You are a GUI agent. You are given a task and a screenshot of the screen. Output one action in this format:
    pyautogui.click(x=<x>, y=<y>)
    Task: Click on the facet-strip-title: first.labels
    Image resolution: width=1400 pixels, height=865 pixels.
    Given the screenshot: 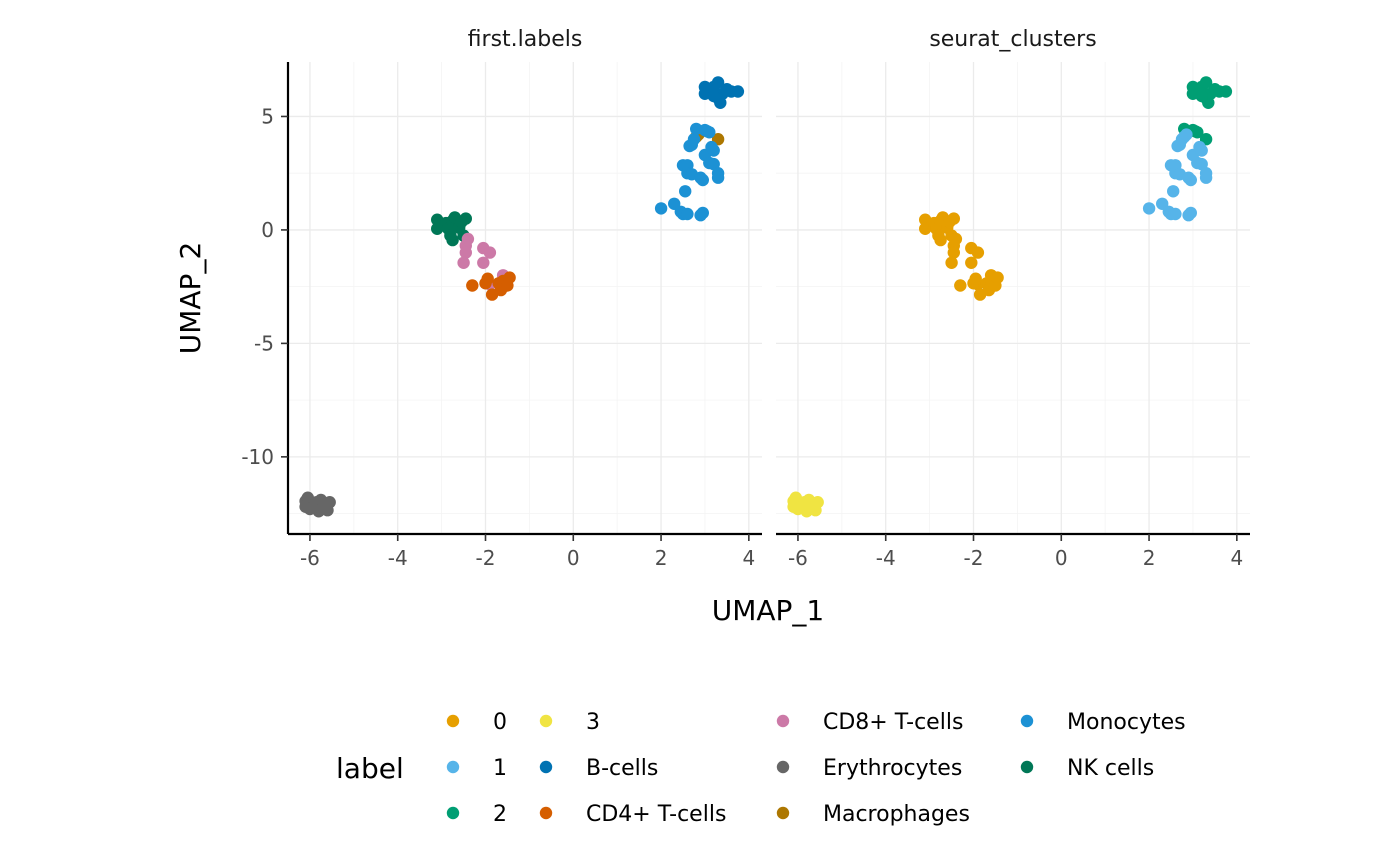 What is the action you would take?
    pyautogui.click(x=525, y=39)
    